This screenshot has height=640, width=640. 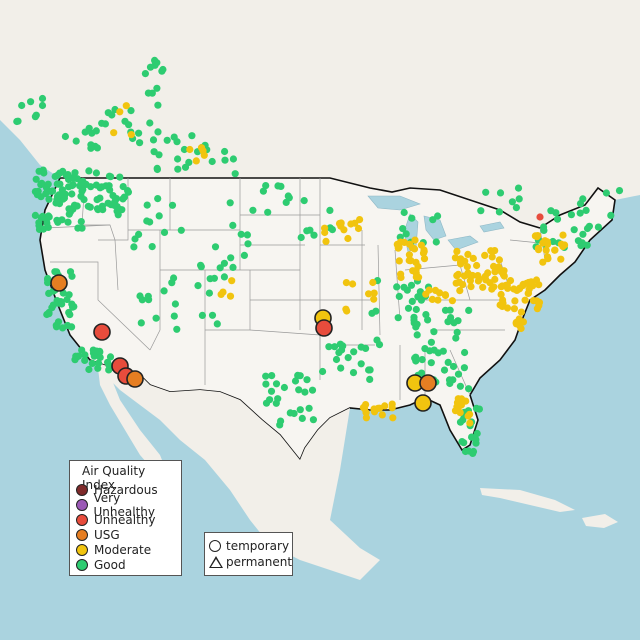 What do you see at coordinates (540, 217) in the screenshot?
I see `unhealthy-monitor` at bounding box center [540, 217].